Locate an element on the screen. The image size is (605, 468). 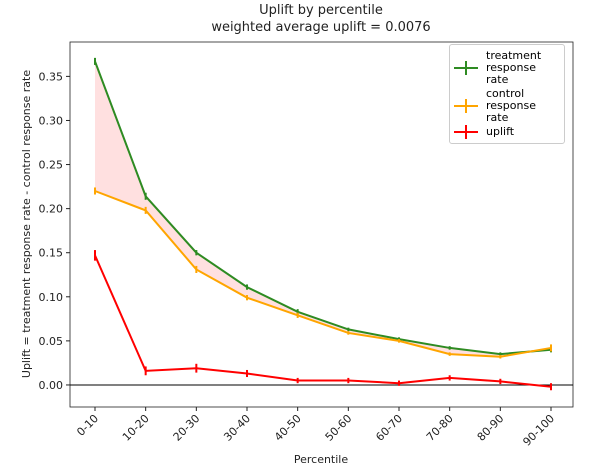
y-tick-label: 0.35 is located at coordinates (51, 76).